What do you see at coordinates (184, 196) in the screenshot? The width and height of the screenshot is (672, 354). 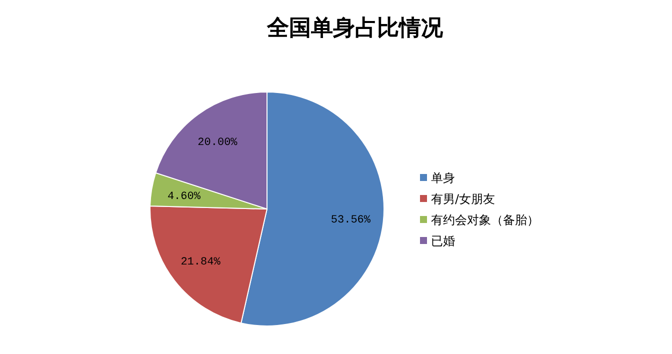 I see `data-label: 4.60%` at bounding box center [184, 196].